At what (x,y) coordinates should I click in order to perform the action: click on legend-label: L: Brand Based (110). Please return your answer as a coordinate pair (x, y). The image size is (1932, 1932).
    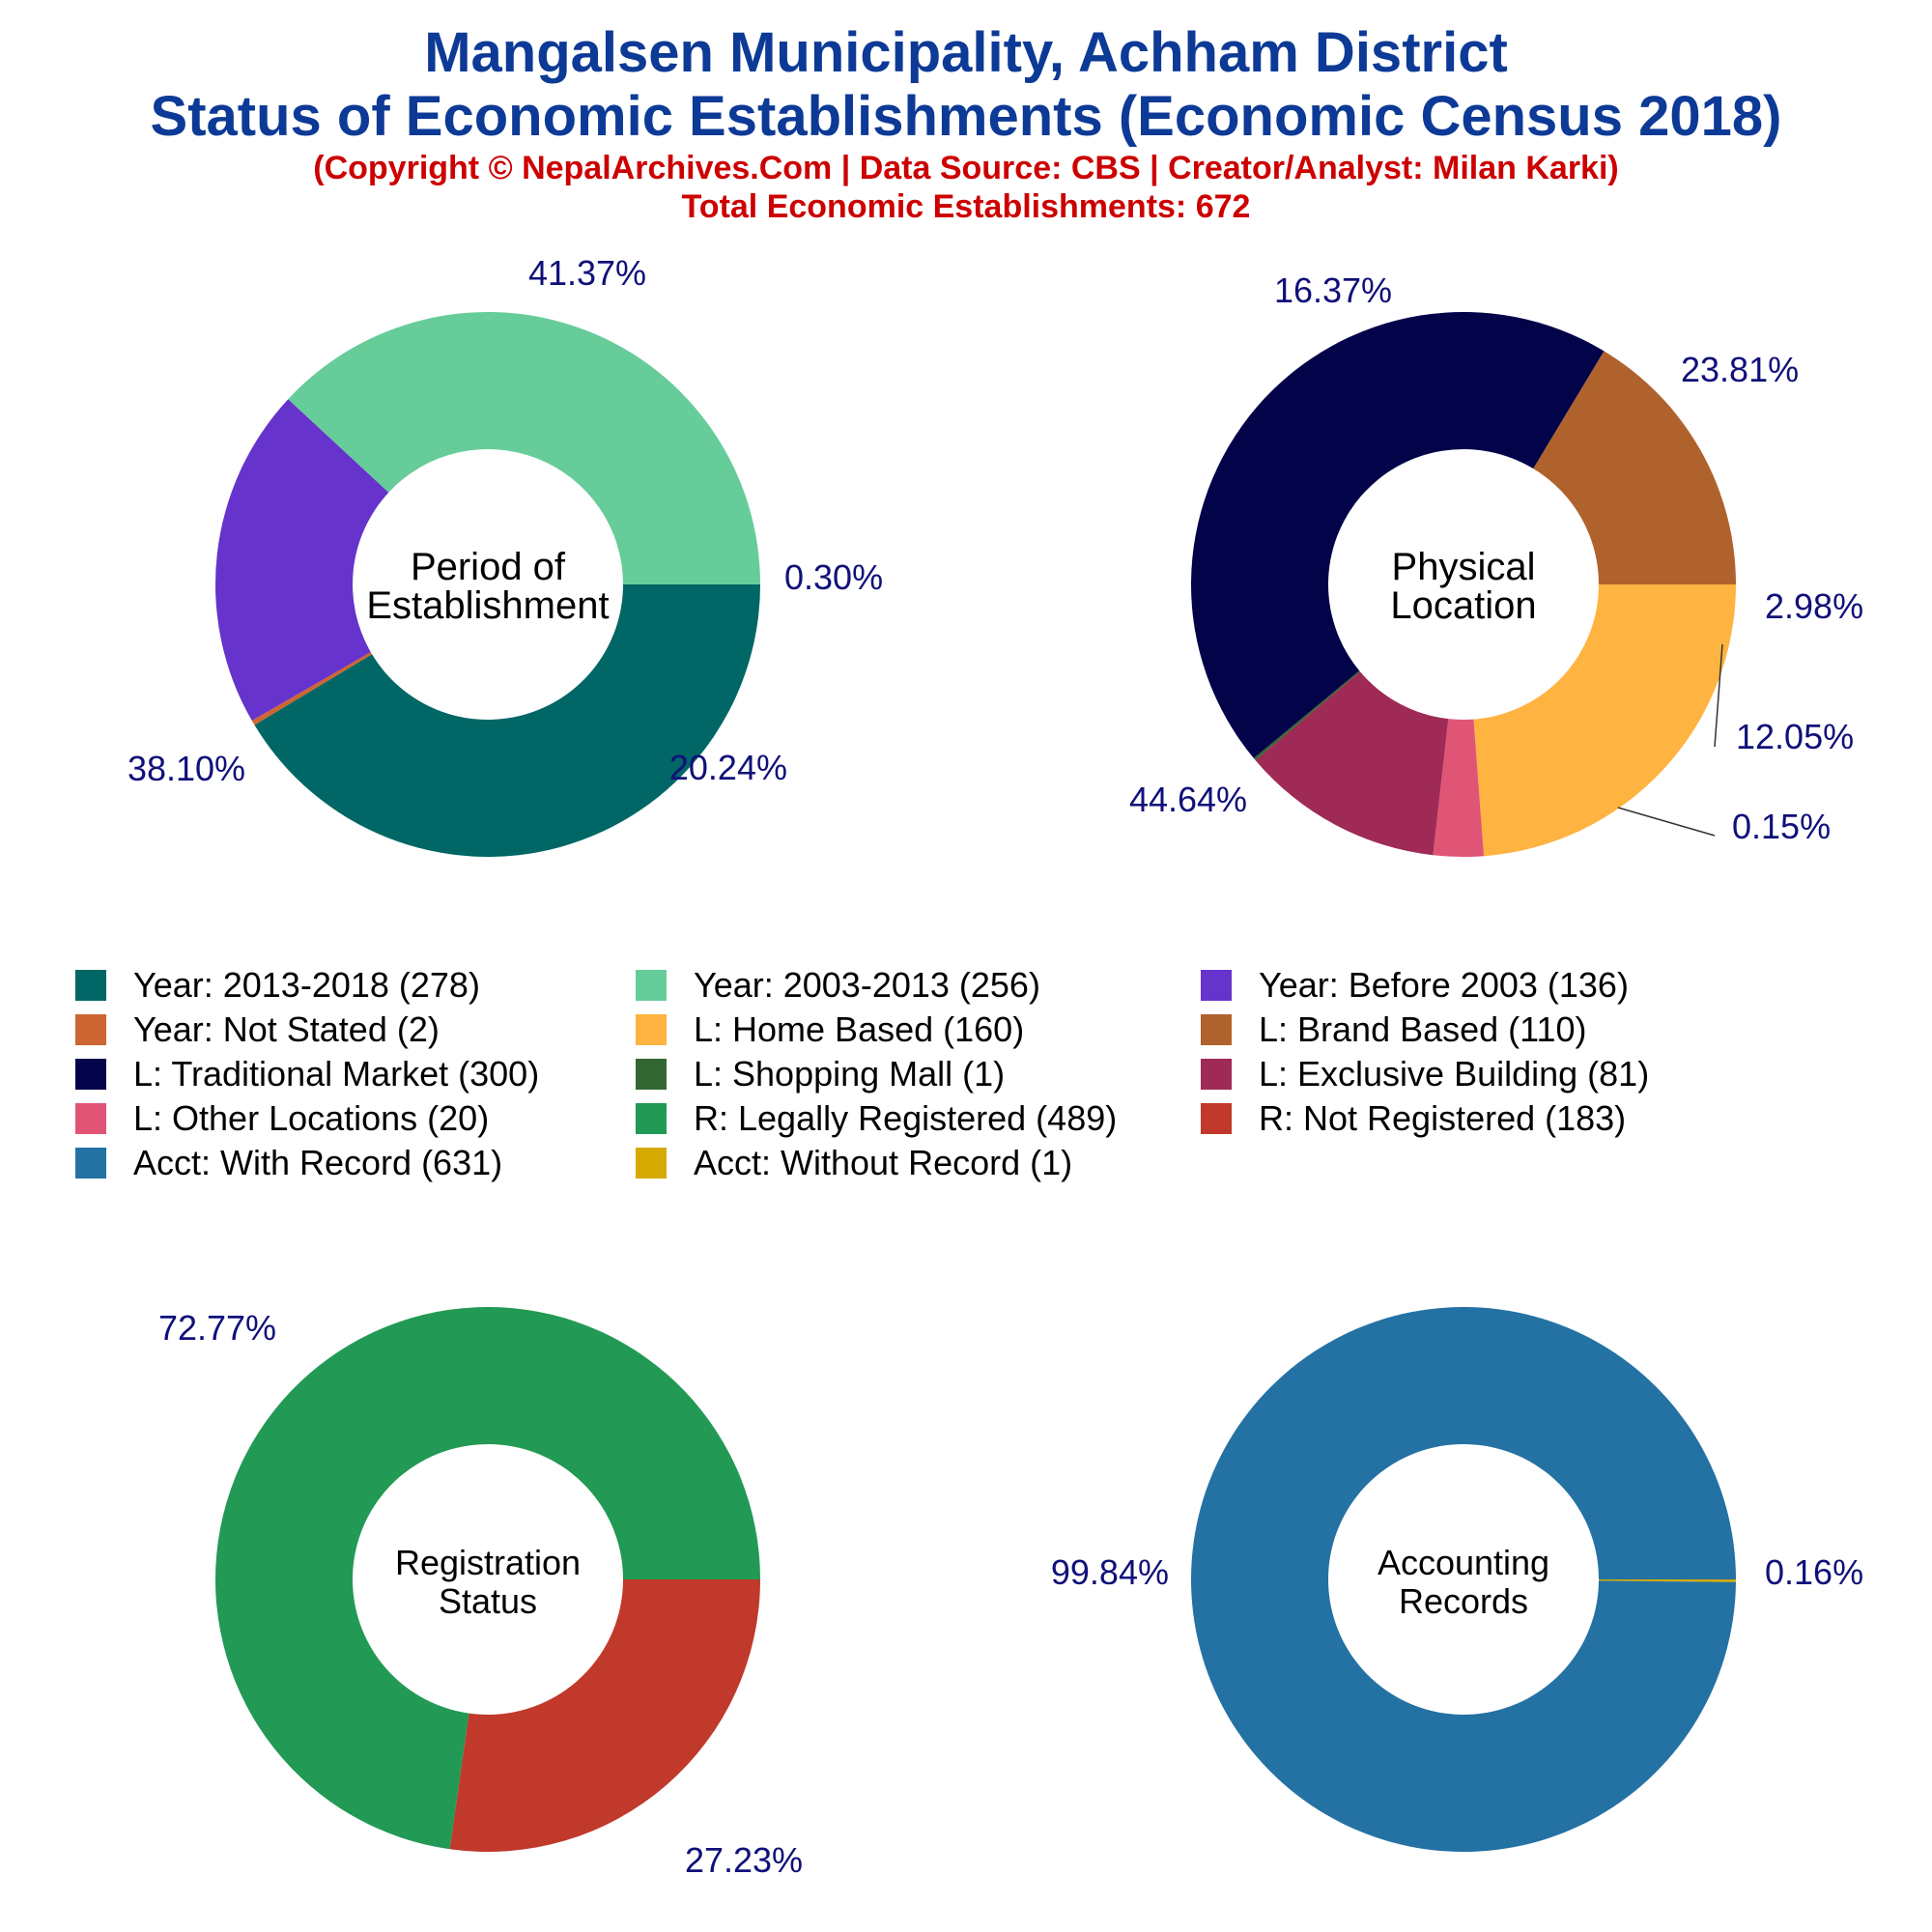
    Looking at the image, I should click on (1423, 1029).